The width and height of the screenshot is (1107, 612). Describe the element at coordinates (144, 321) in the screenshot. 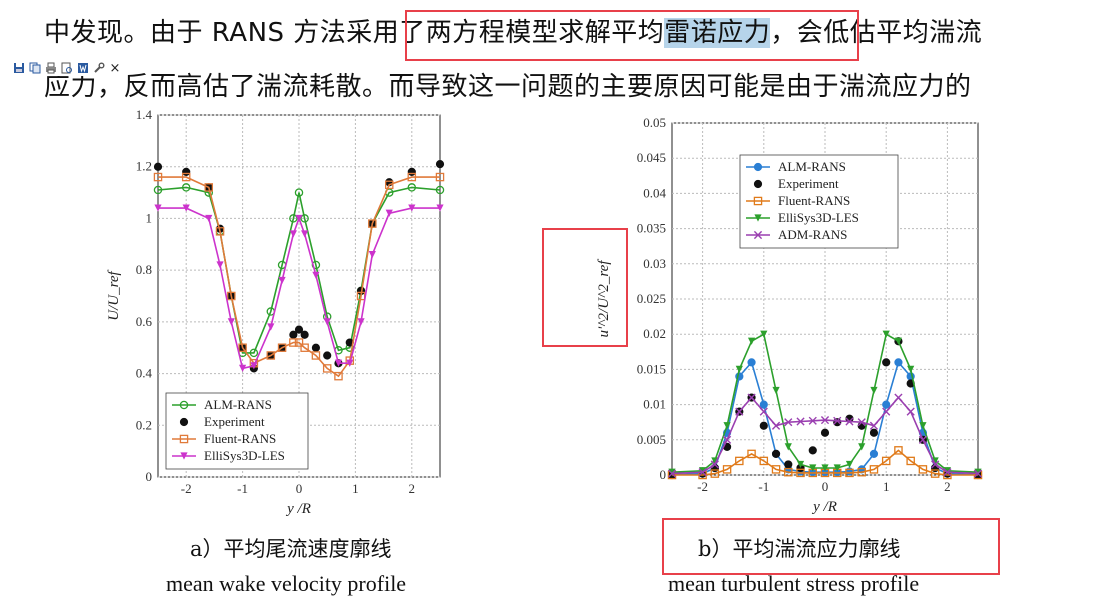

I see `y-tick-label: 0.6` at that location.